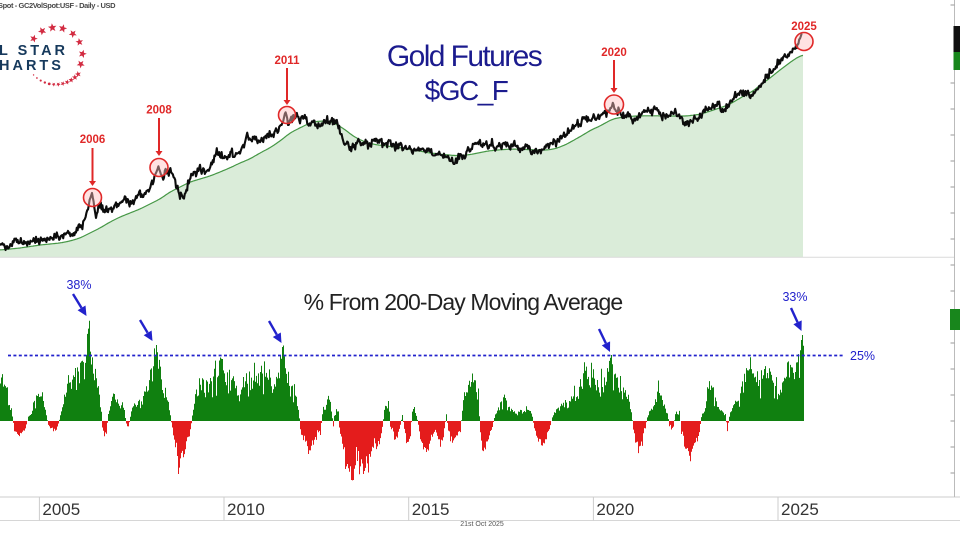  Describe the element at coordinates (288, 61) in the screenshot. I see `svg-text: 2011` at that location.